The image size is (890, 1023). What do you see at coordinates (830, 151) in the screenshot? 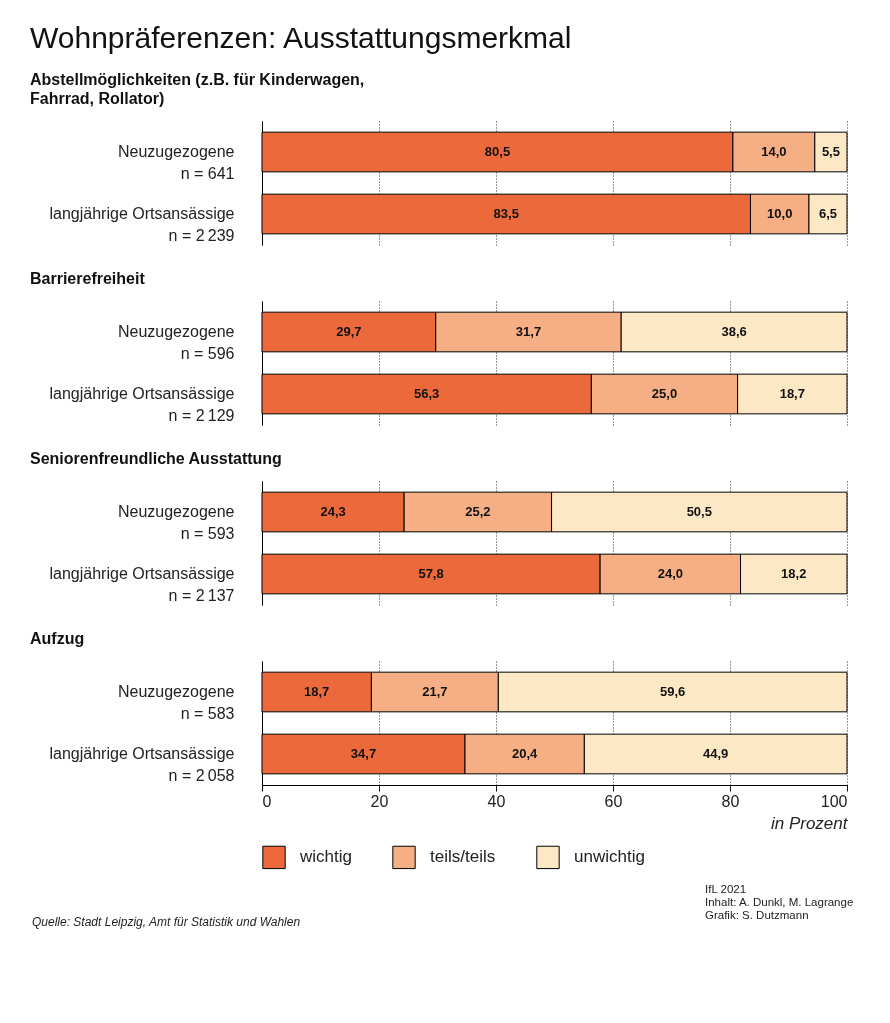
I see `data-label: 5,5` at bounding box center [830, 151].